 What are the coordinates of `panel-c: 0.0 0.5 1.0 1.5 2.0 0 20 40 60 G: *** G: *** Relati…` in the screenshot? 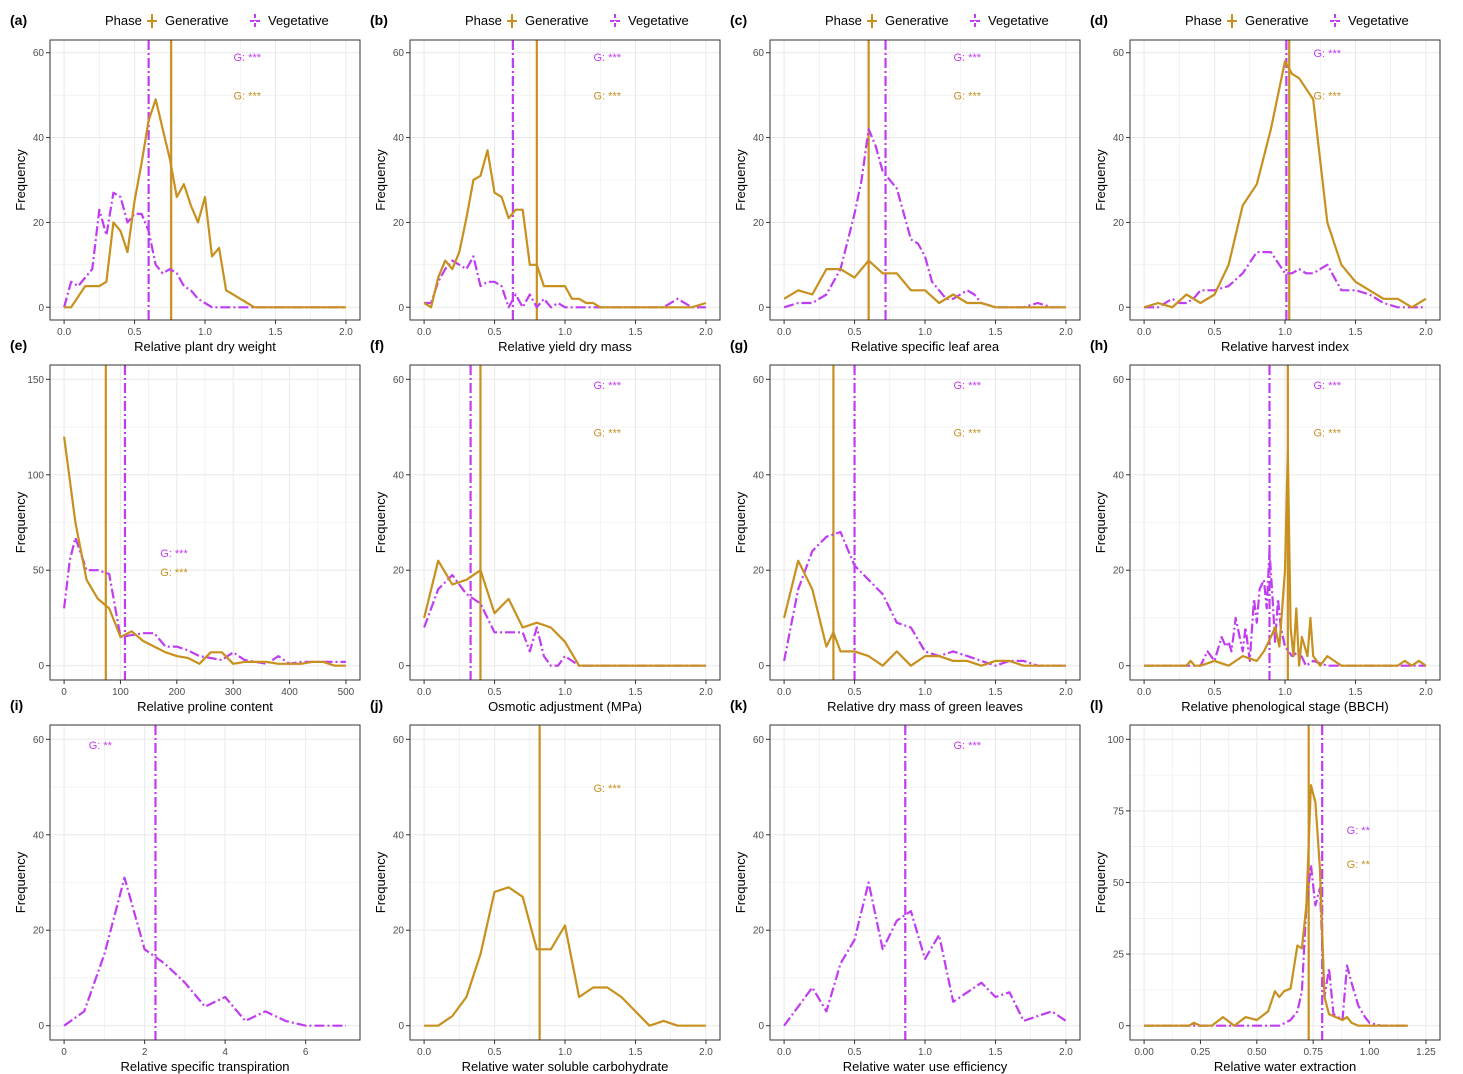 It's located at (905, 183).